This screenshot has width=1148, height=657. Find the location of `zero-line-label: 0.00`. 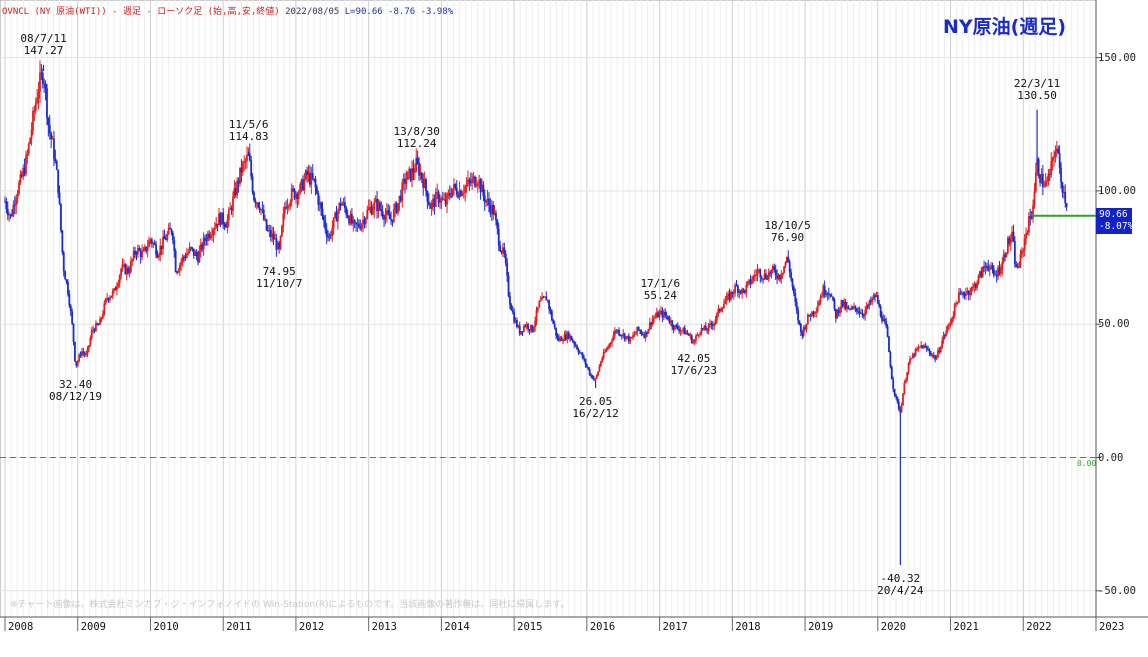

zero-line-label: 0.00 is located at coordinates (1087, 463).